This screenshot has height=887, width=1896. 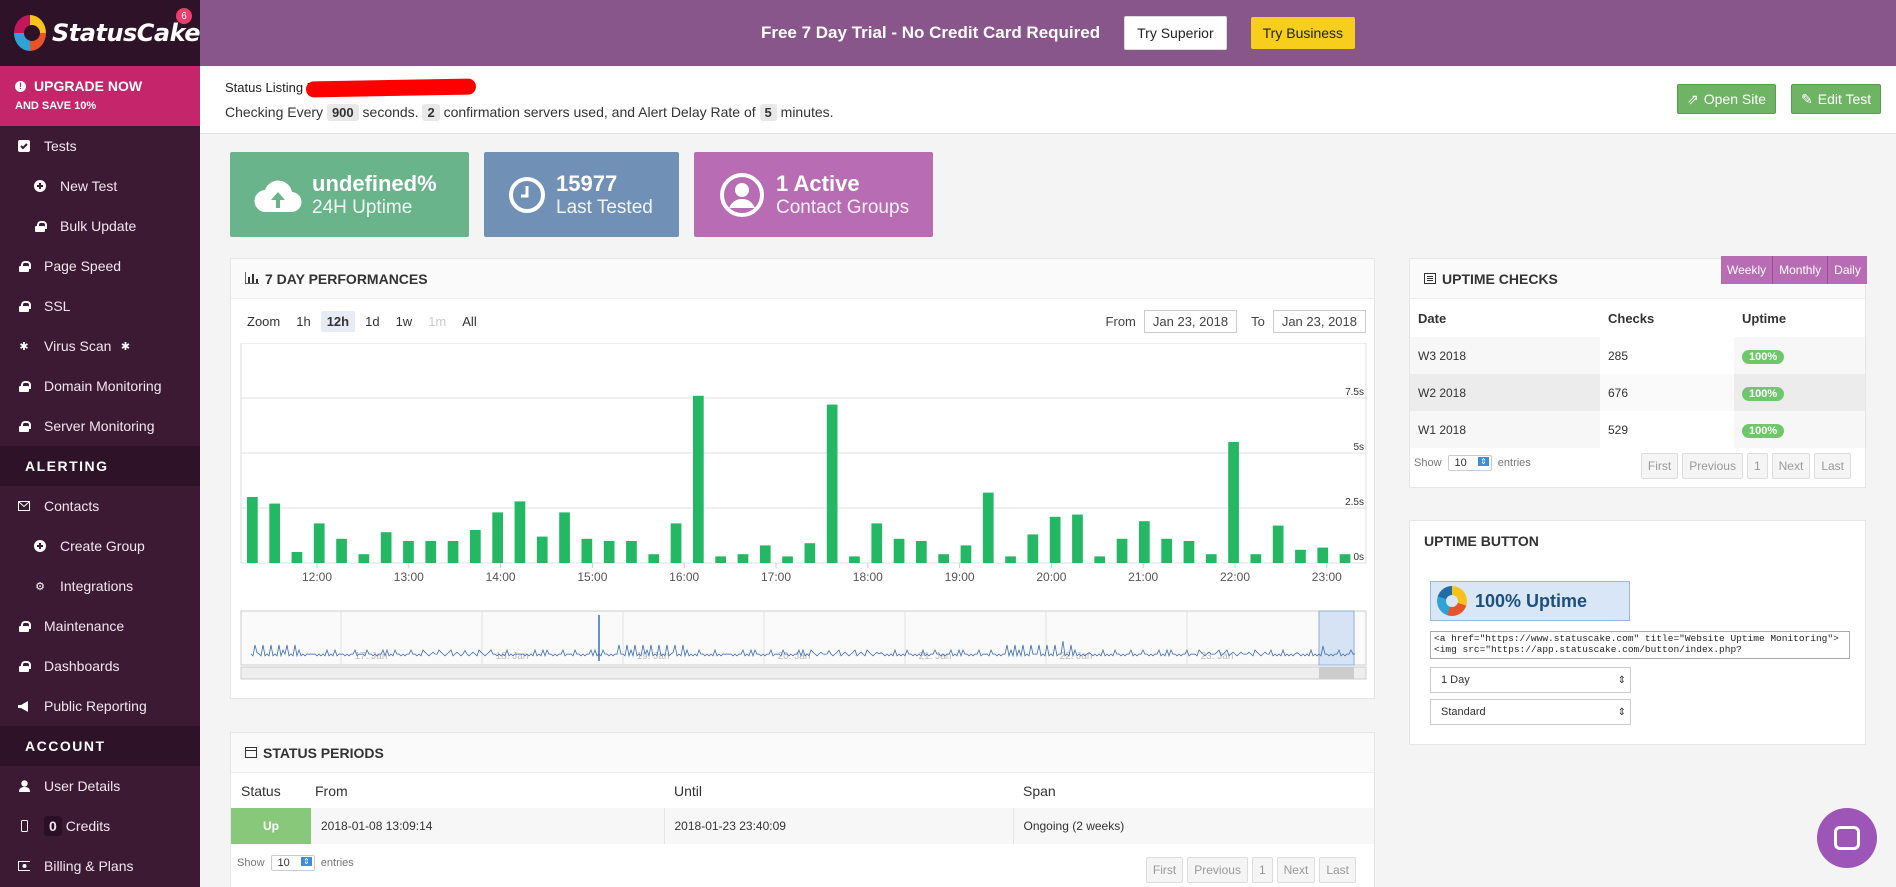 I want to click on sidebar-item-virus-scan: ✱ Virus Scan ✱, so click(x=100, y=346).